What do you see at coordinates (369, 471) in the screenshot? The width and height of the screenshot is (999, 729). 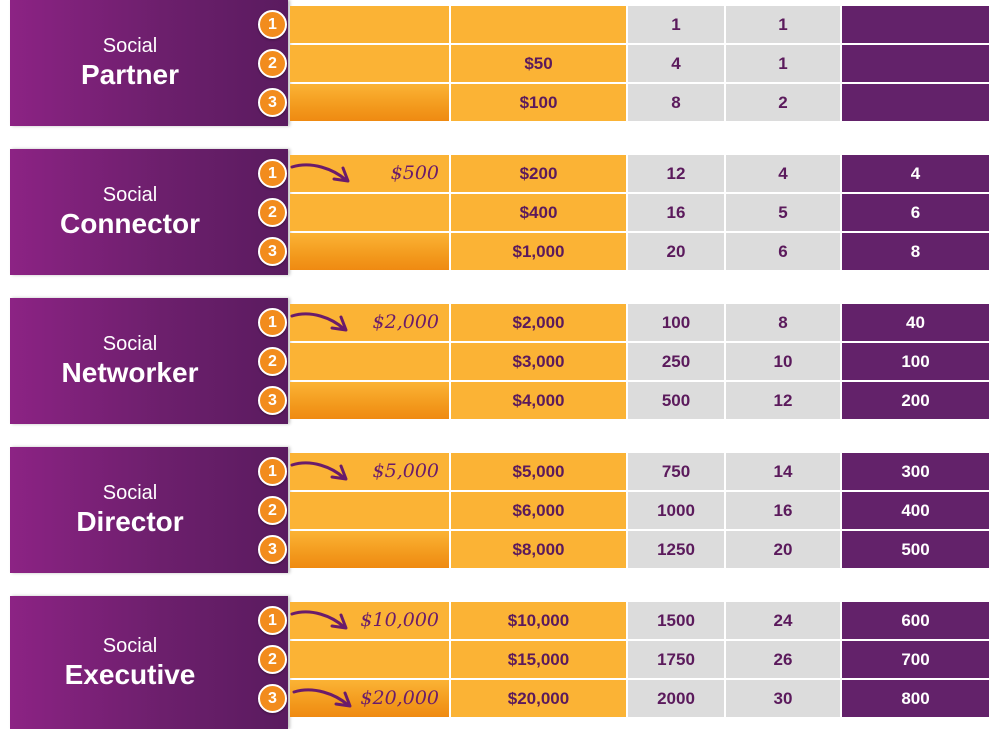 I see `cell-hand-value: $5,000` at bounding box center [369, 471].